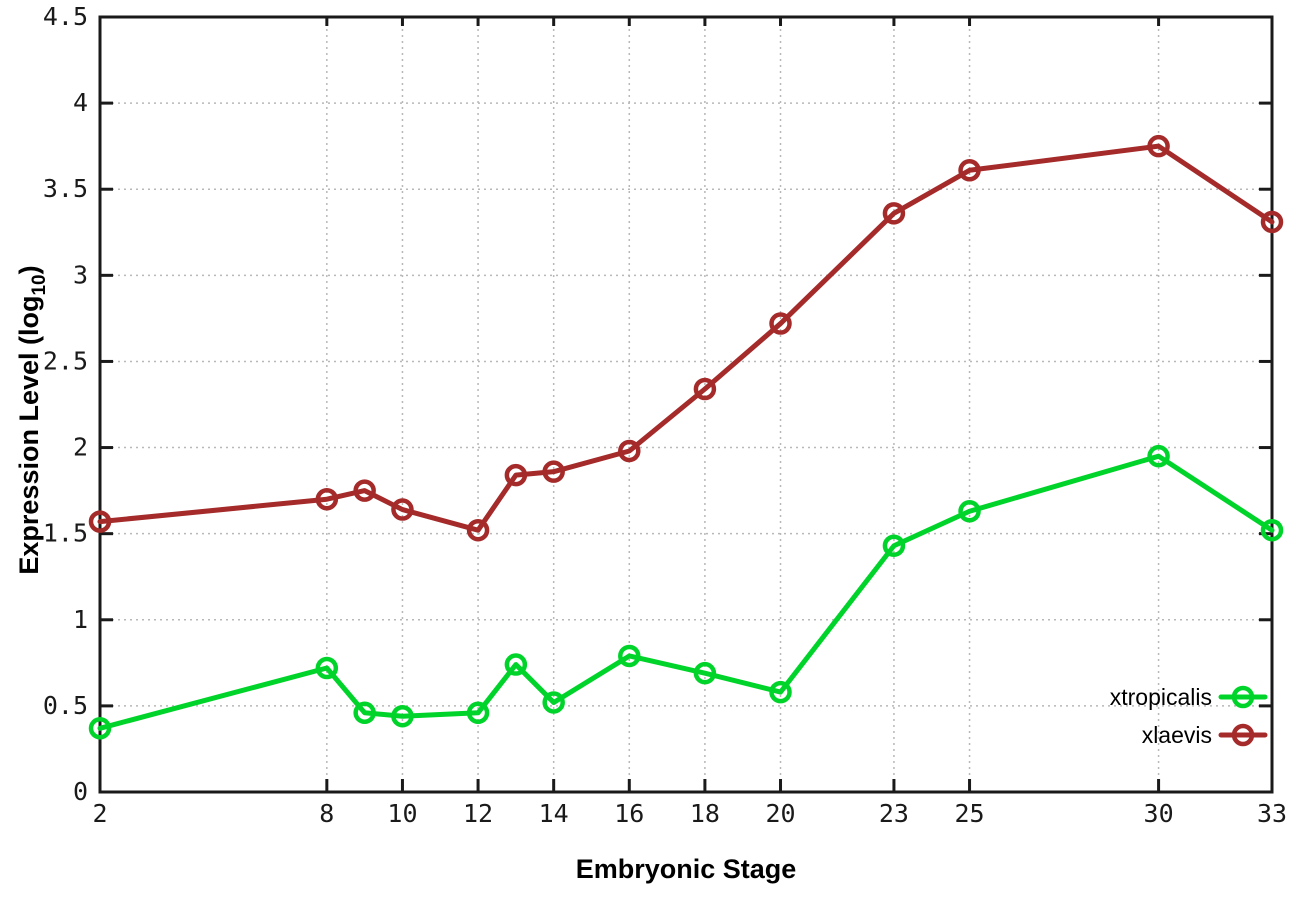  I want to click on y-tick-label: 2.5, so click(65, 360).